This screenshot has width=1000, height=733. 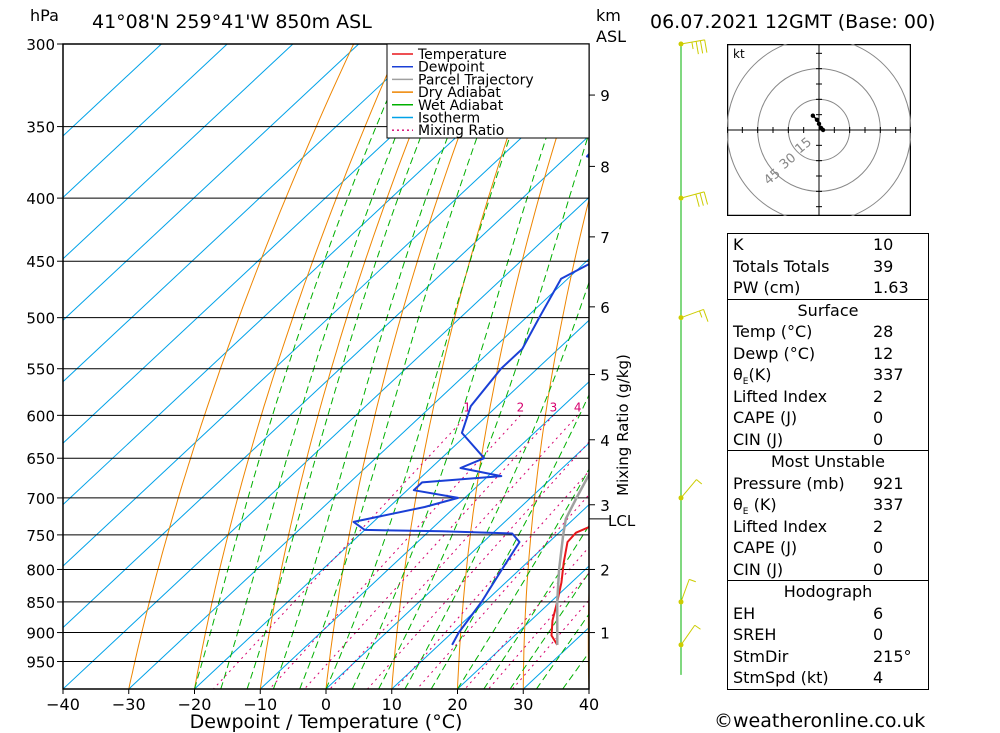 I want to click on km-tick-label: 2, so click(x=605, y=570).